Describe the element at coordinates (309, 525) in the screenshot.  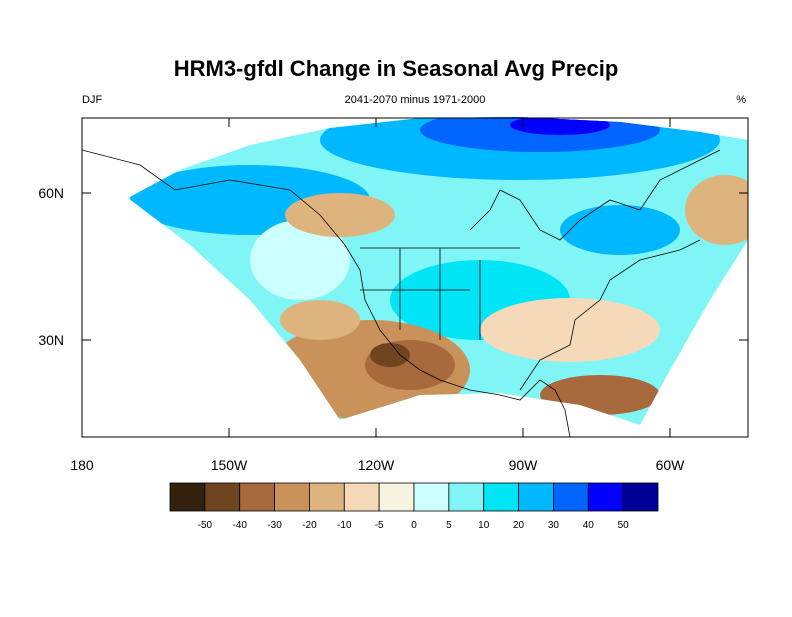
I see `colorbar-label: -20` at that location.